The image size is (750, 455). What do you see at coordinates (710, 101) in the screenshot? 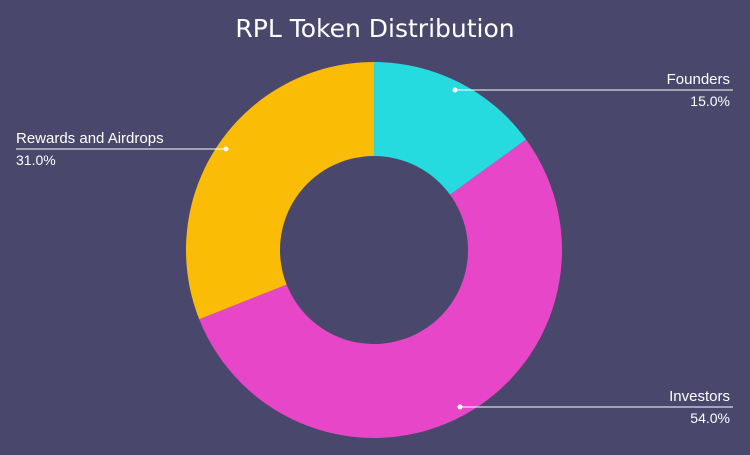
I see `slice-percent-founders: 15.0%` at bounding box center [710, 101].